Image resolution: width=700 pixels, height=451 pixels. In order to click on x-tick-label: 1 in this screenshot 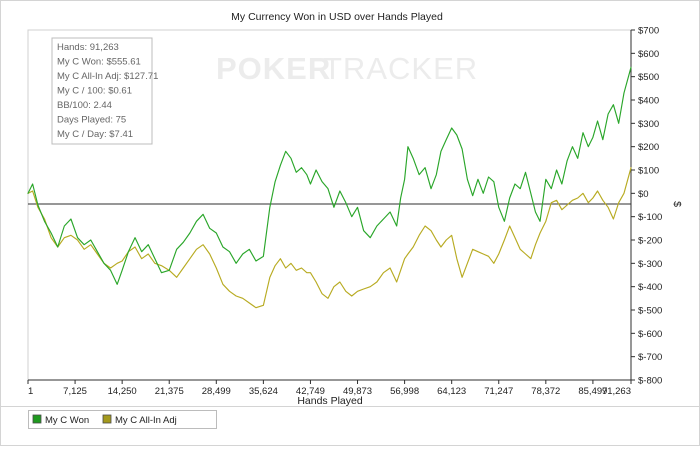, I will do `click(30, 391)`.